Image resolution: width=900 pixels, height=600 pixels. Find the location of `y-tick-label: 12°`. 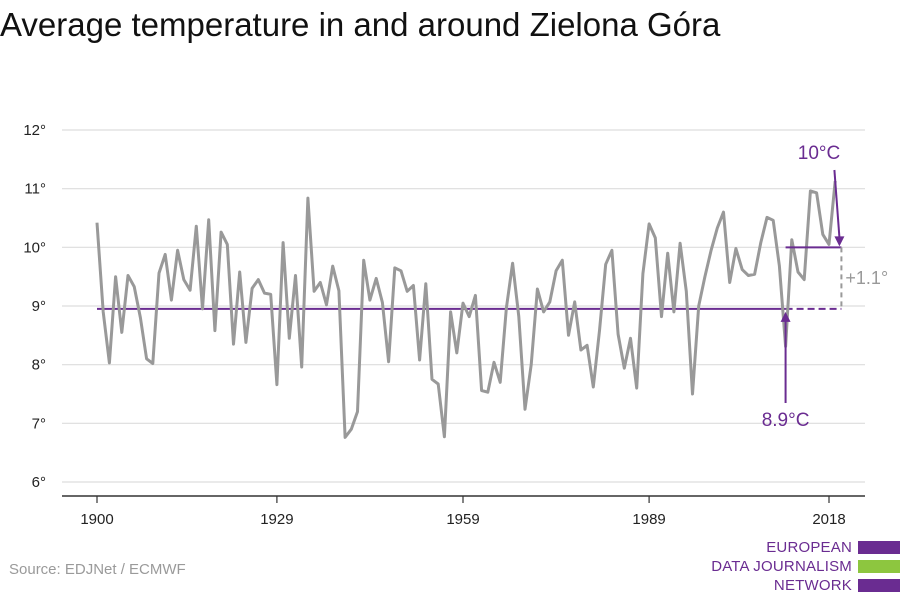

y-tick-label: 12° is located at coordinates (34, 130).